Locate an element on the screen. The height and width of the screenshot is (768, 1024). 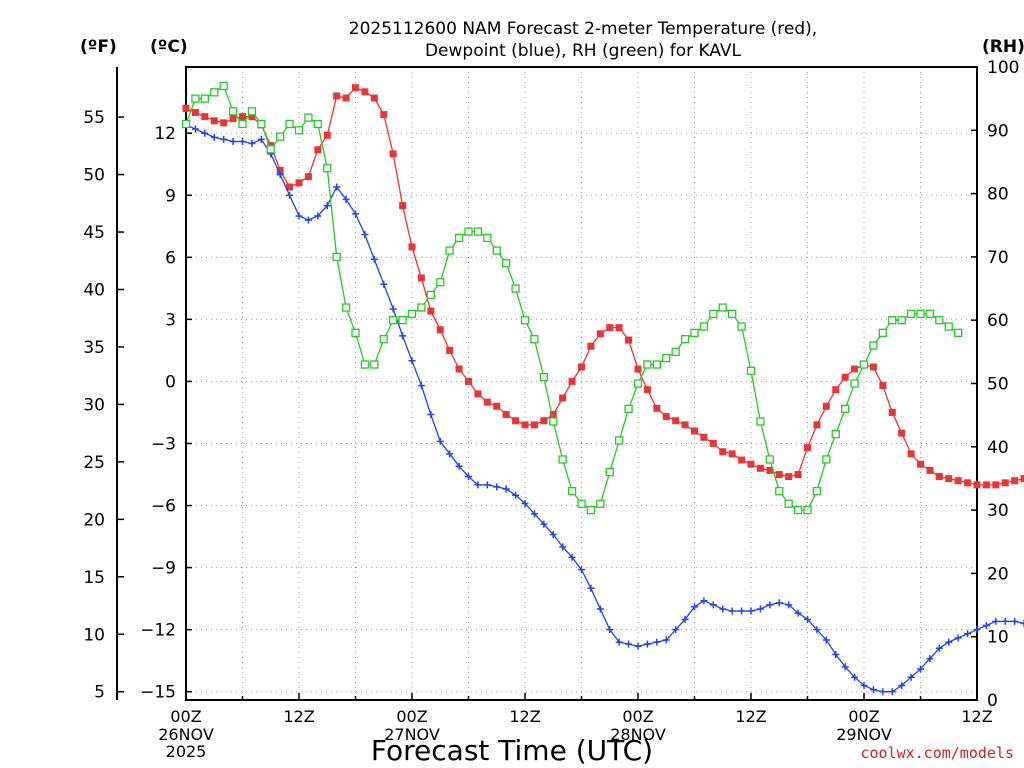
fahrenheit-tick-label: 35 is located at coordinates (94, 348).